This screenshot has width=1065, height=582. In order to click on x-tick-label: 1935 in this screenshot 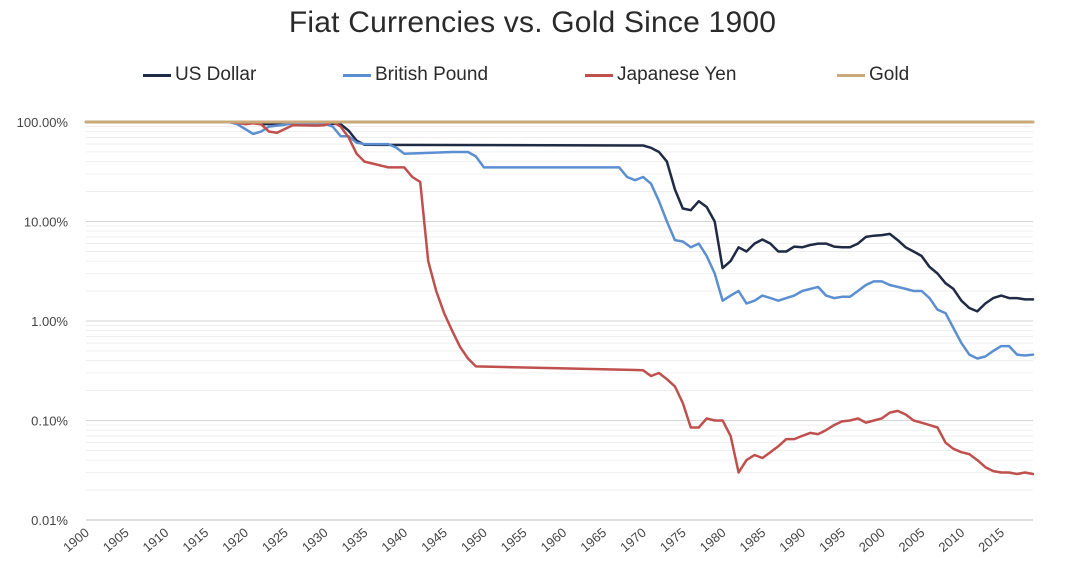, I will do `click(355, 540)`.